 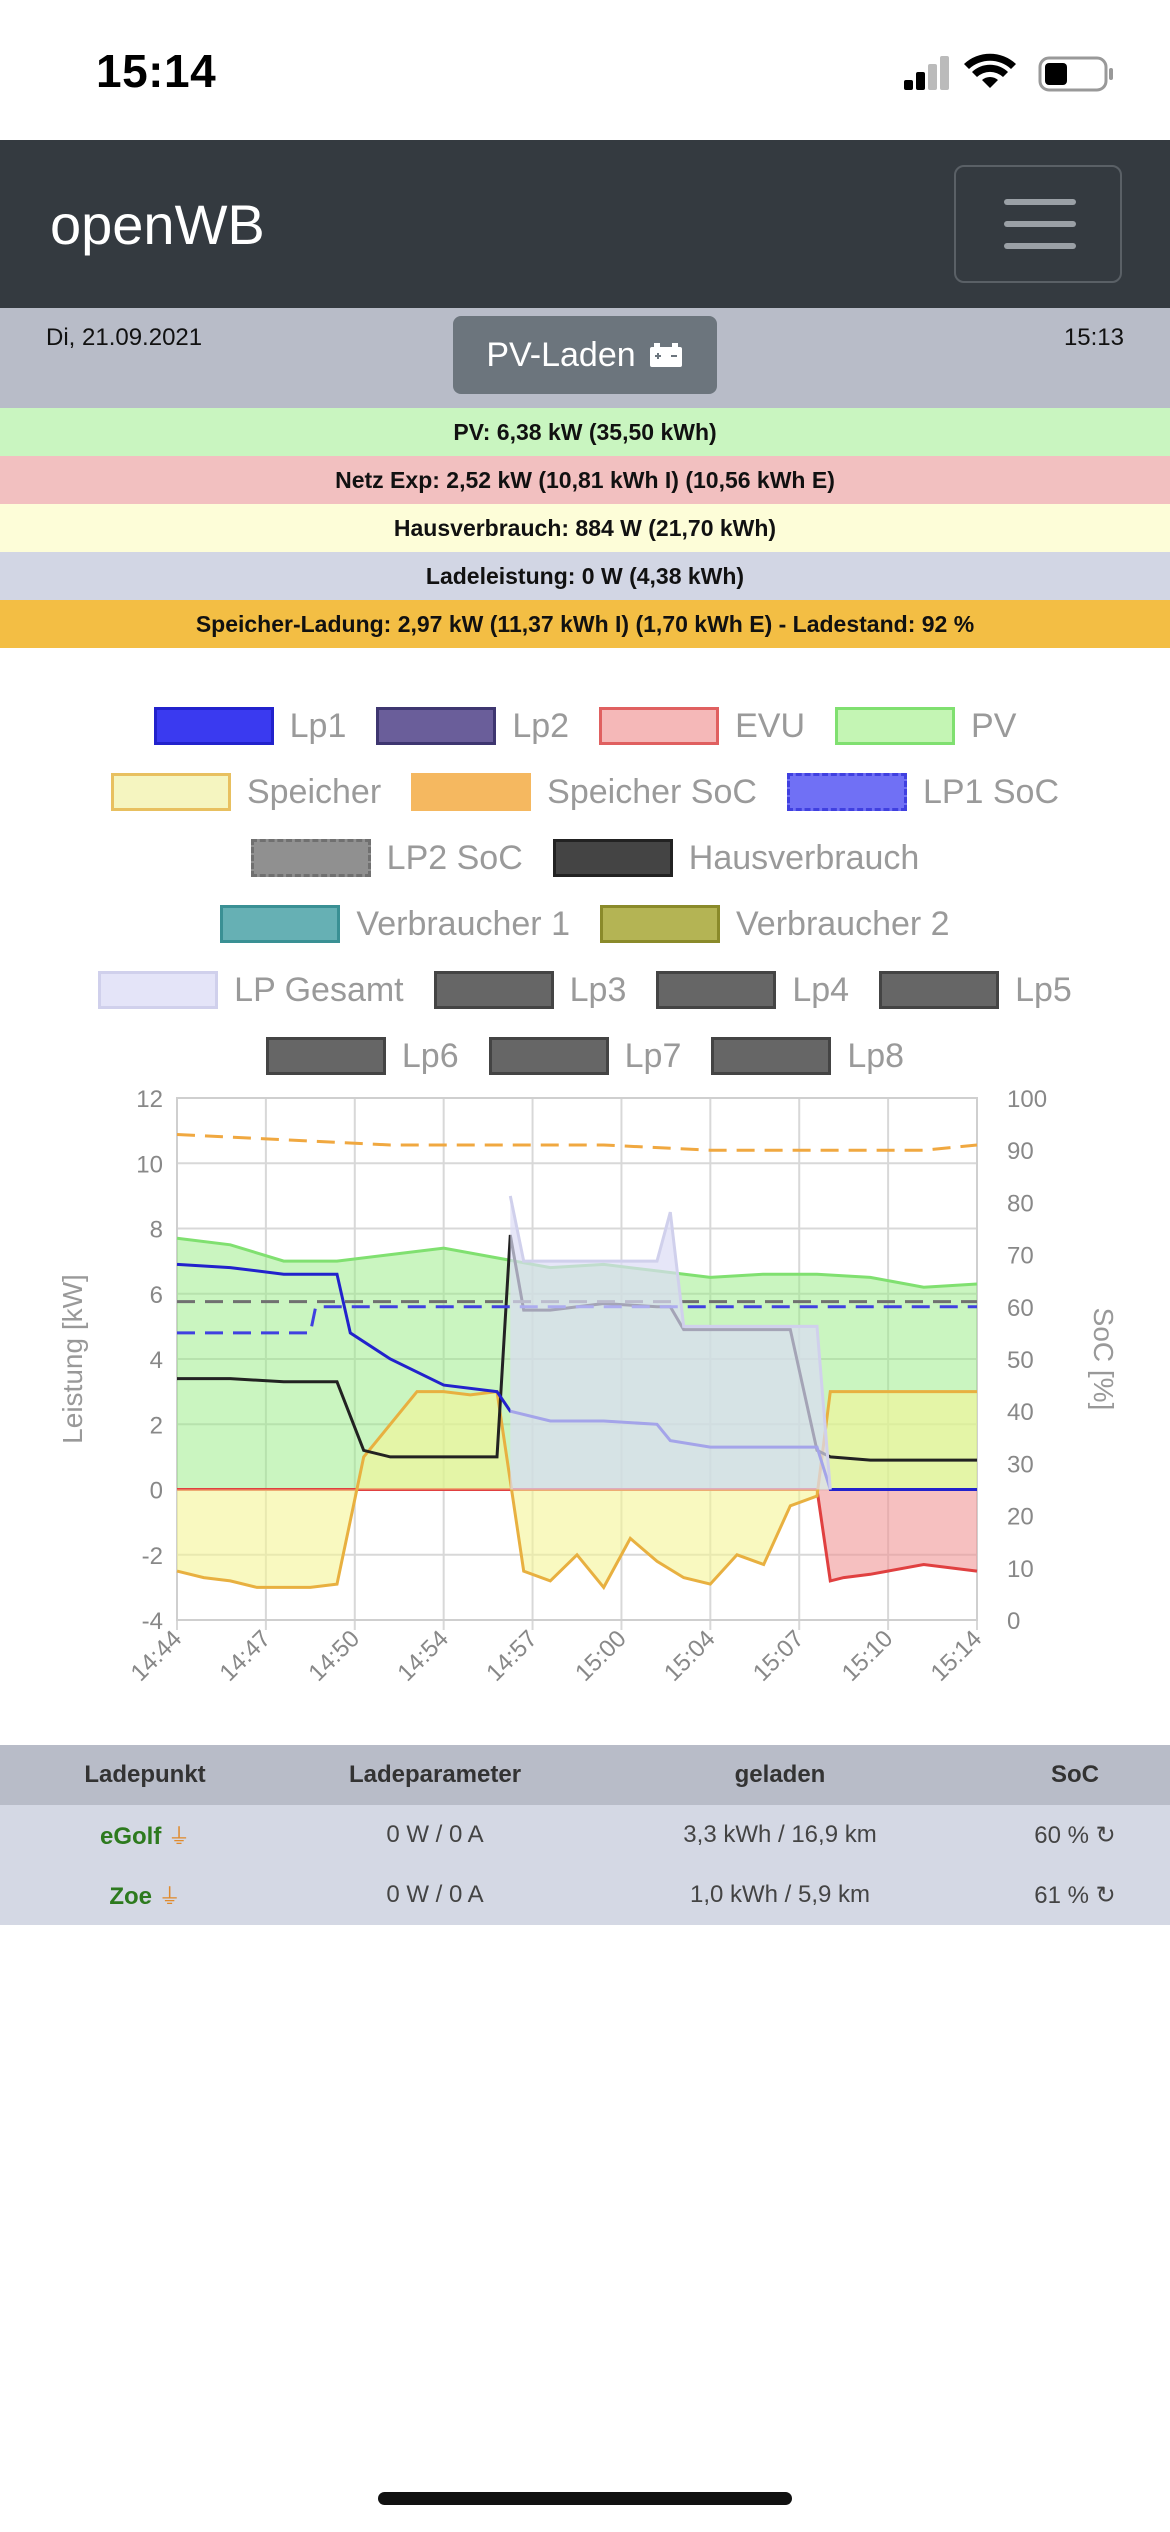 I want to click on header-soc: SoC, so click(x=1075, y=1774).